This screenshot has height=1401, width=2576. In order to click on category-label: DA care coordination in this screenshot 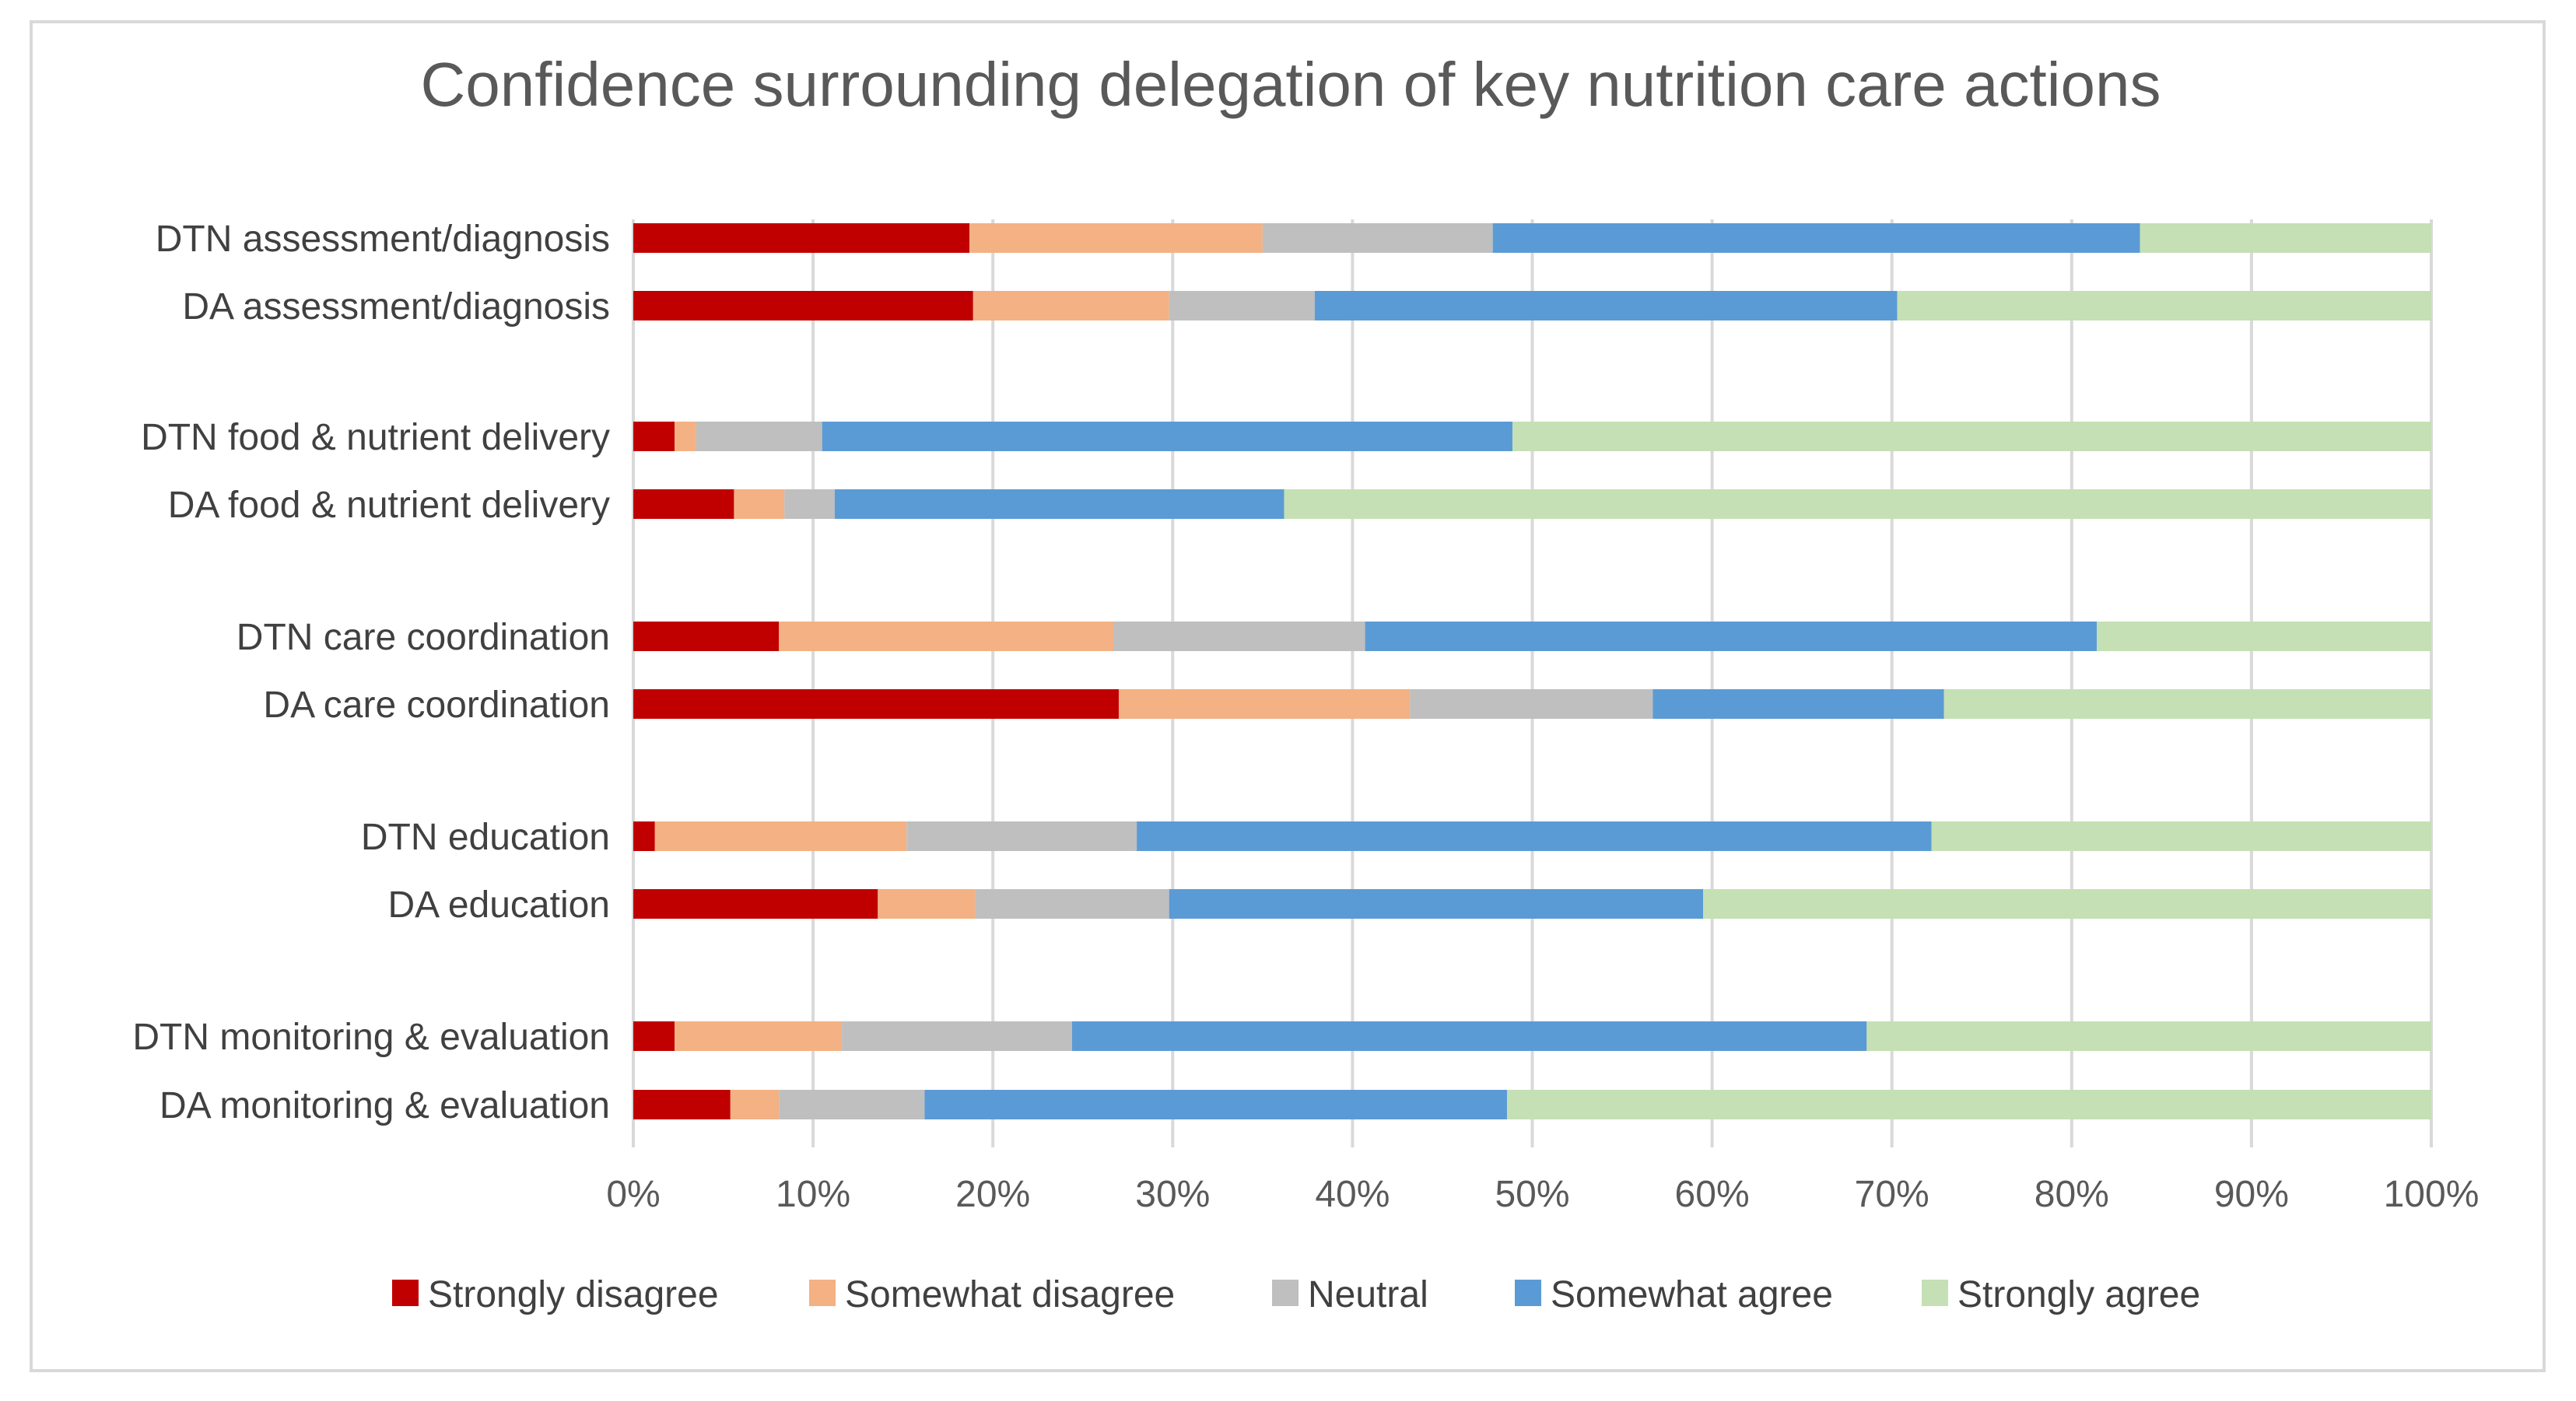, I will do `click(437, 705)`.